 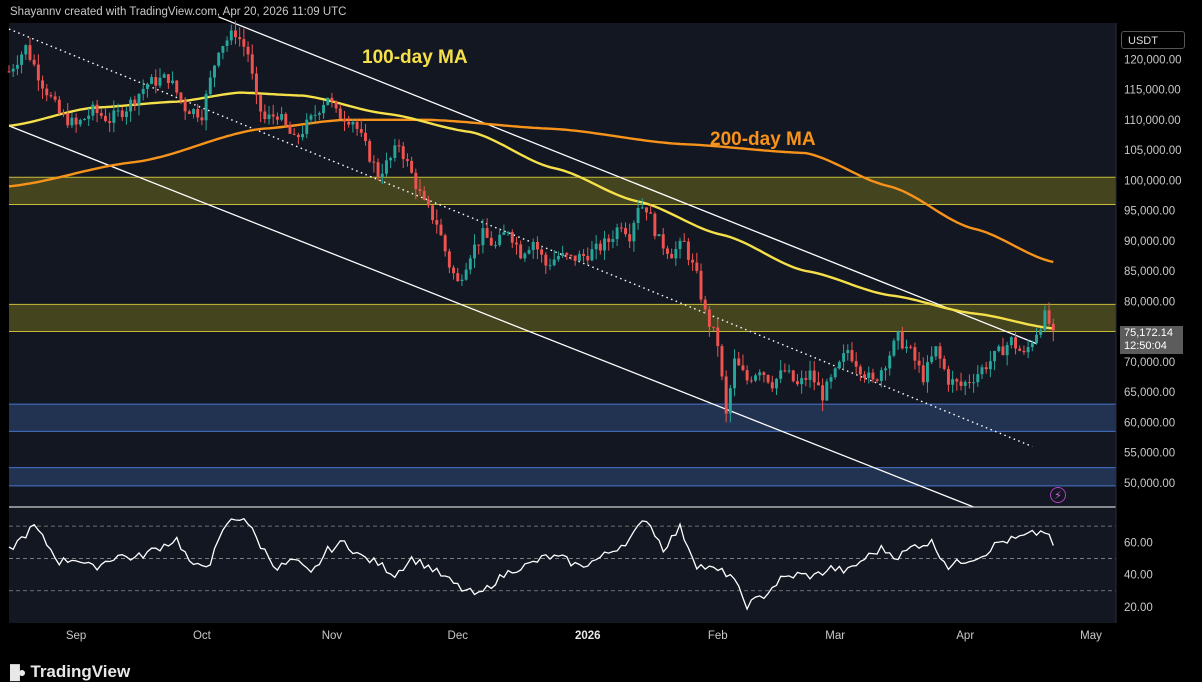 What do you see at coordinates (1058, 495) in the screenshot?
I see `lightning-icon: ⚡` at bounding box center [1058, 495].